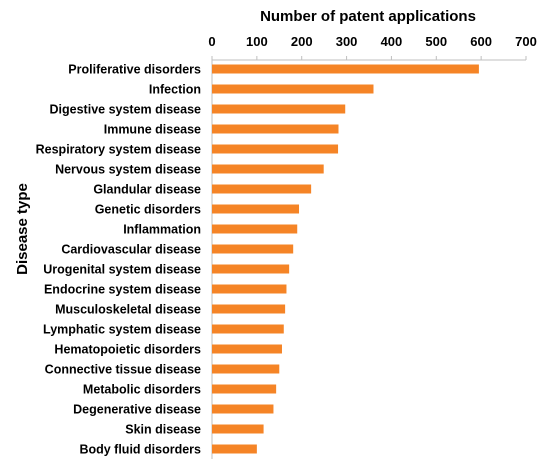 The height and width of the screenshot is (467, 550). I want to click on x-tick-label: 400, so click(392, 41).